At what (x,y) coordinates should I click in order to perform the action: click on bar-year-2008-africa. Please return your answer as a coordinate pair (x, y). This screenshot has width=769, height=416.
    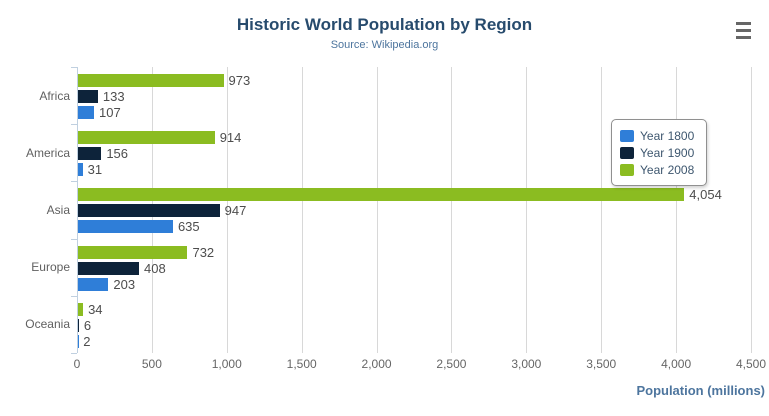
    Looking at the image, I should click on (151, 80).